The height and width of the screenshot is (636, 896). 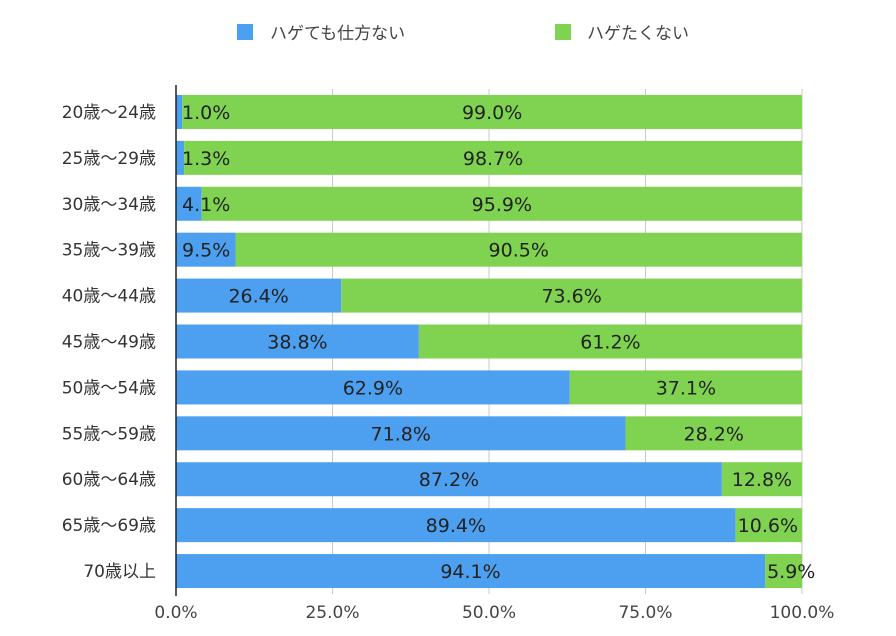 I want to click on category-label: 45歳〜49歳, so click(x=109, y=343).